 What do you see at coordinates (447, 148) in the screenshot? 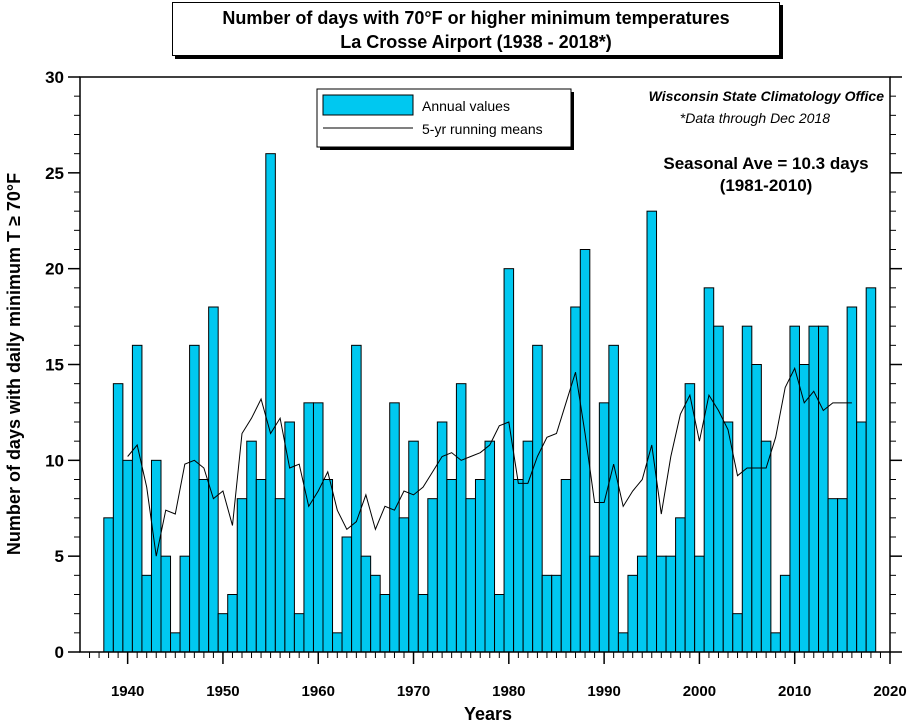
I see `legend-shadow-bottom` at bounding box center [447, 148].